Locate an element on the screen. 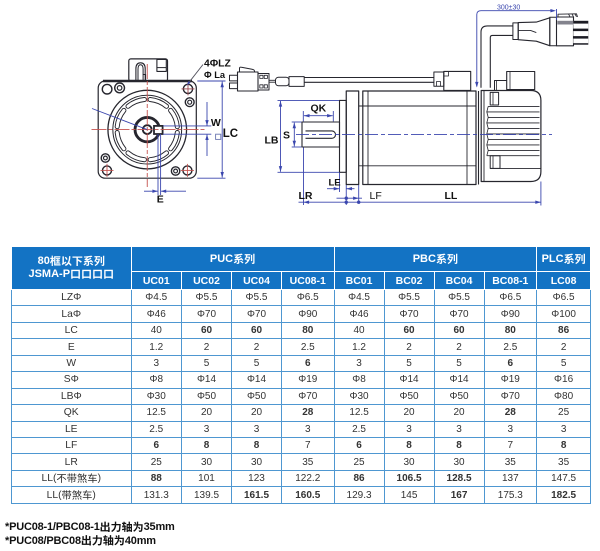 The image size is (600, 551). svg-text: Φ La is located at coordinates (215, 75).